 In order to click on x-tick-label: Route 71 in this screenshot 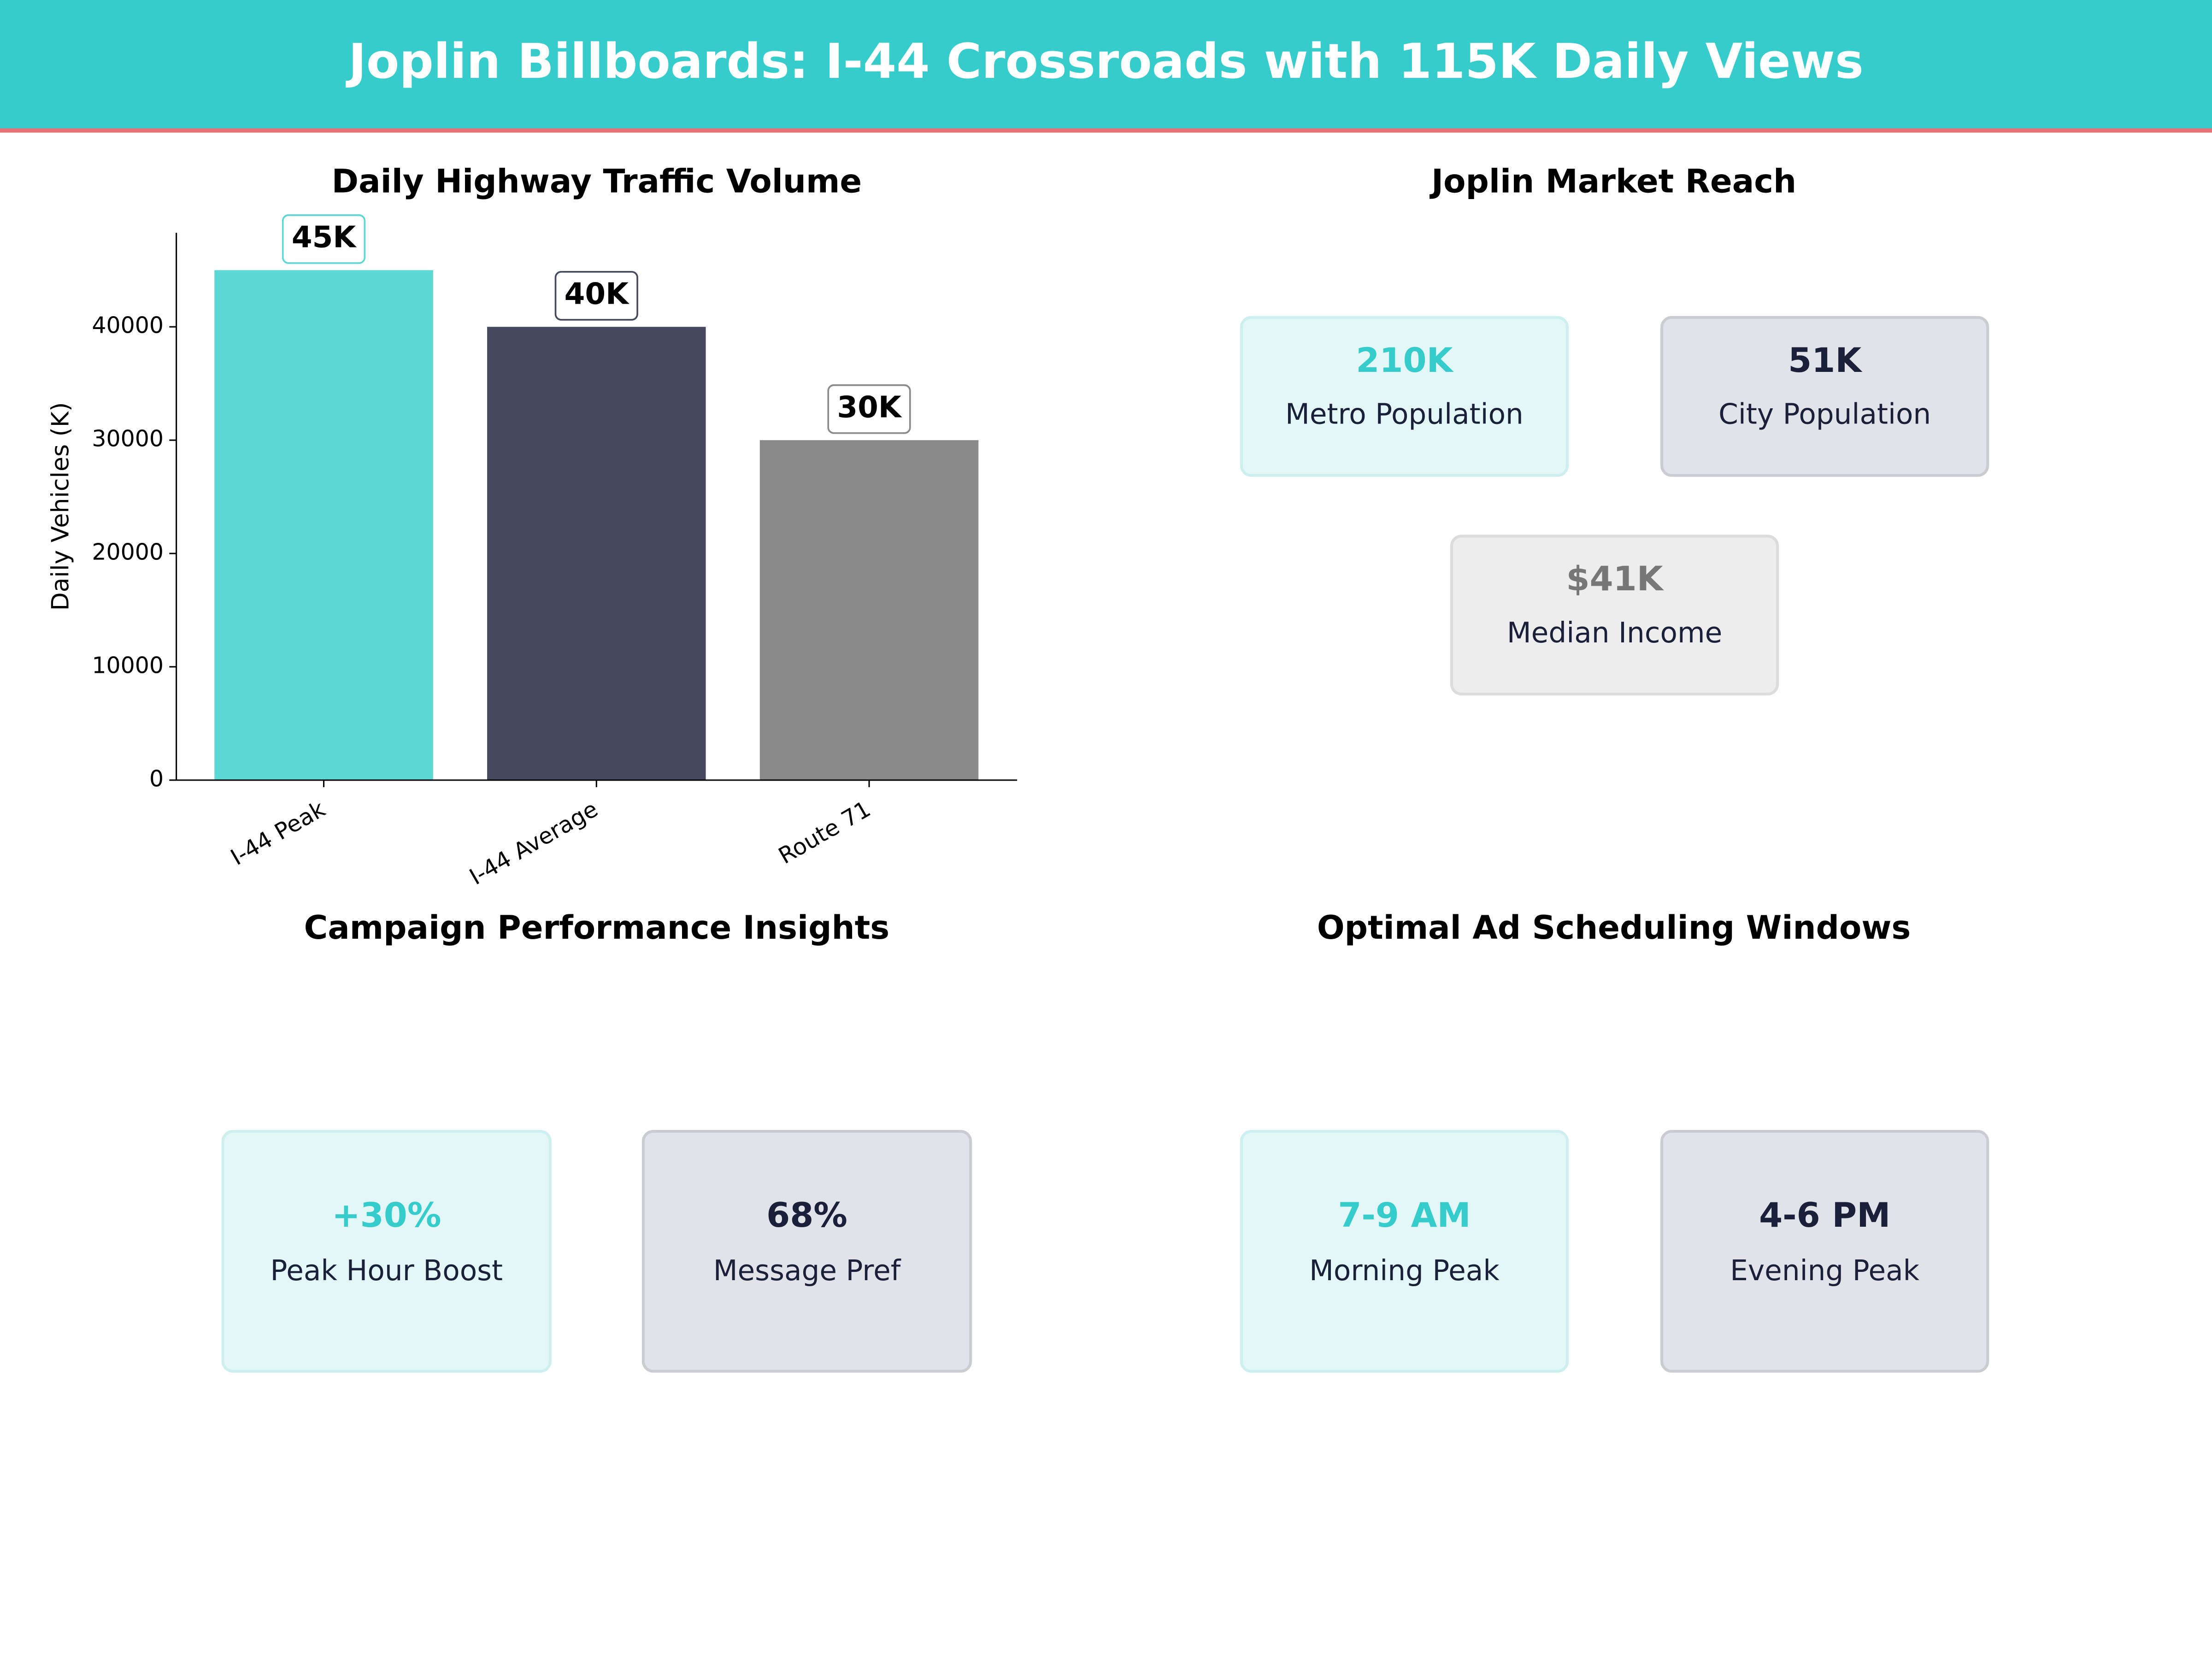, I will do `click(824, 832)`.